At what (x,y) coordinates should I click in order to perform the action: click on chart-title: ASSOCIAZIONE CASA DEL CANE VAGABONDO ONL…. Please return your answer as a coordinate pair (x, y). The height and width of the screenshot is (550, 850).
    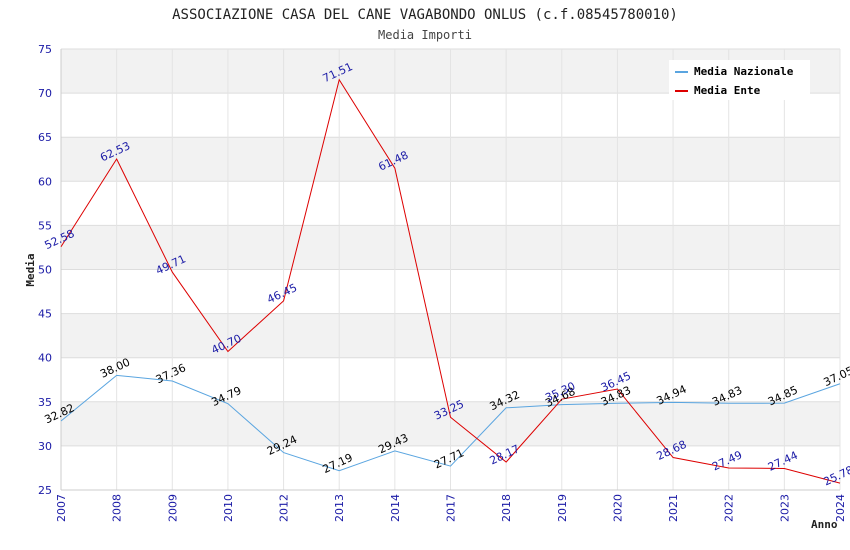
    Looking at the image, I should click on (425, 15).